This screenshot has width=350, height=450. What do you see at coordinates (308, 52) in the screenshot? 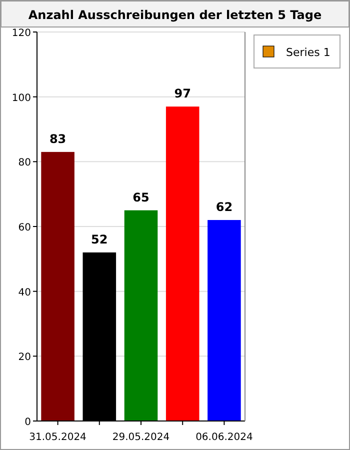
I see `text: Series 1` at bounding box center [308, 52].